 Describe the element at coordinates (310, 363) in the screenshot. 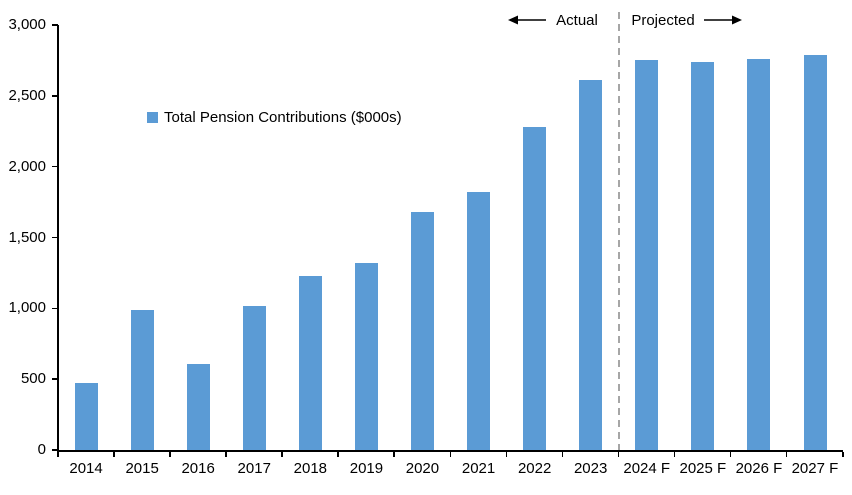

I see `bar-2018` at that location.